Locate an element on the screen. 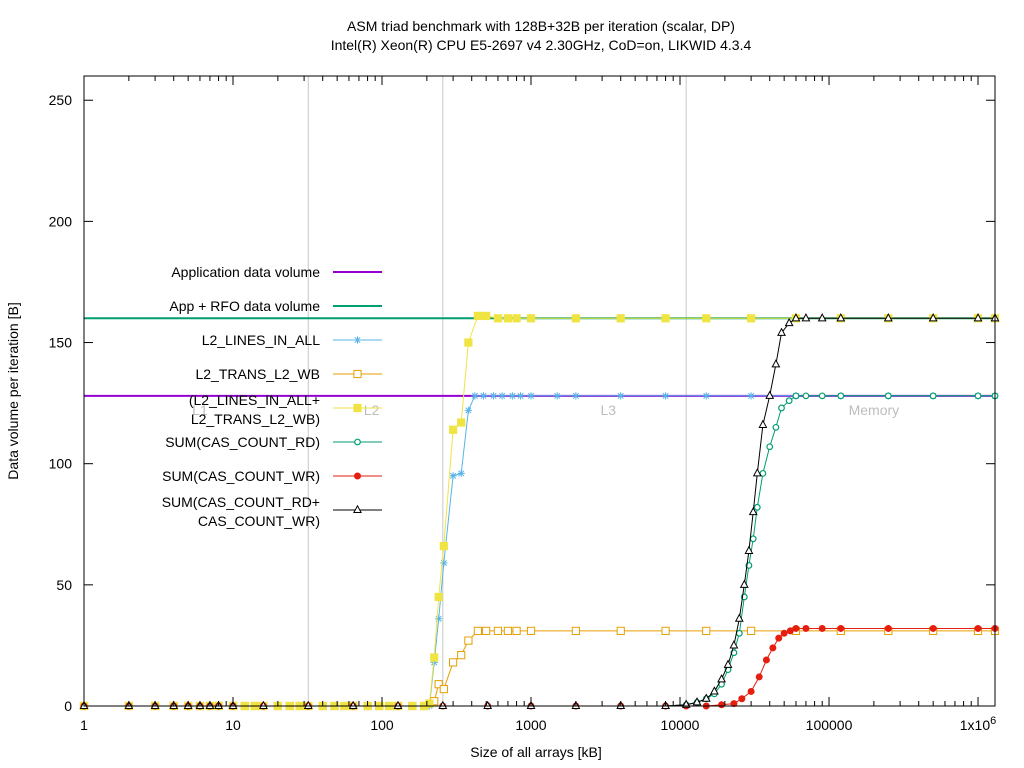 This screenshot has width=1024, height=768. y-tick-label: 50 is located at coordinates (64, 585).